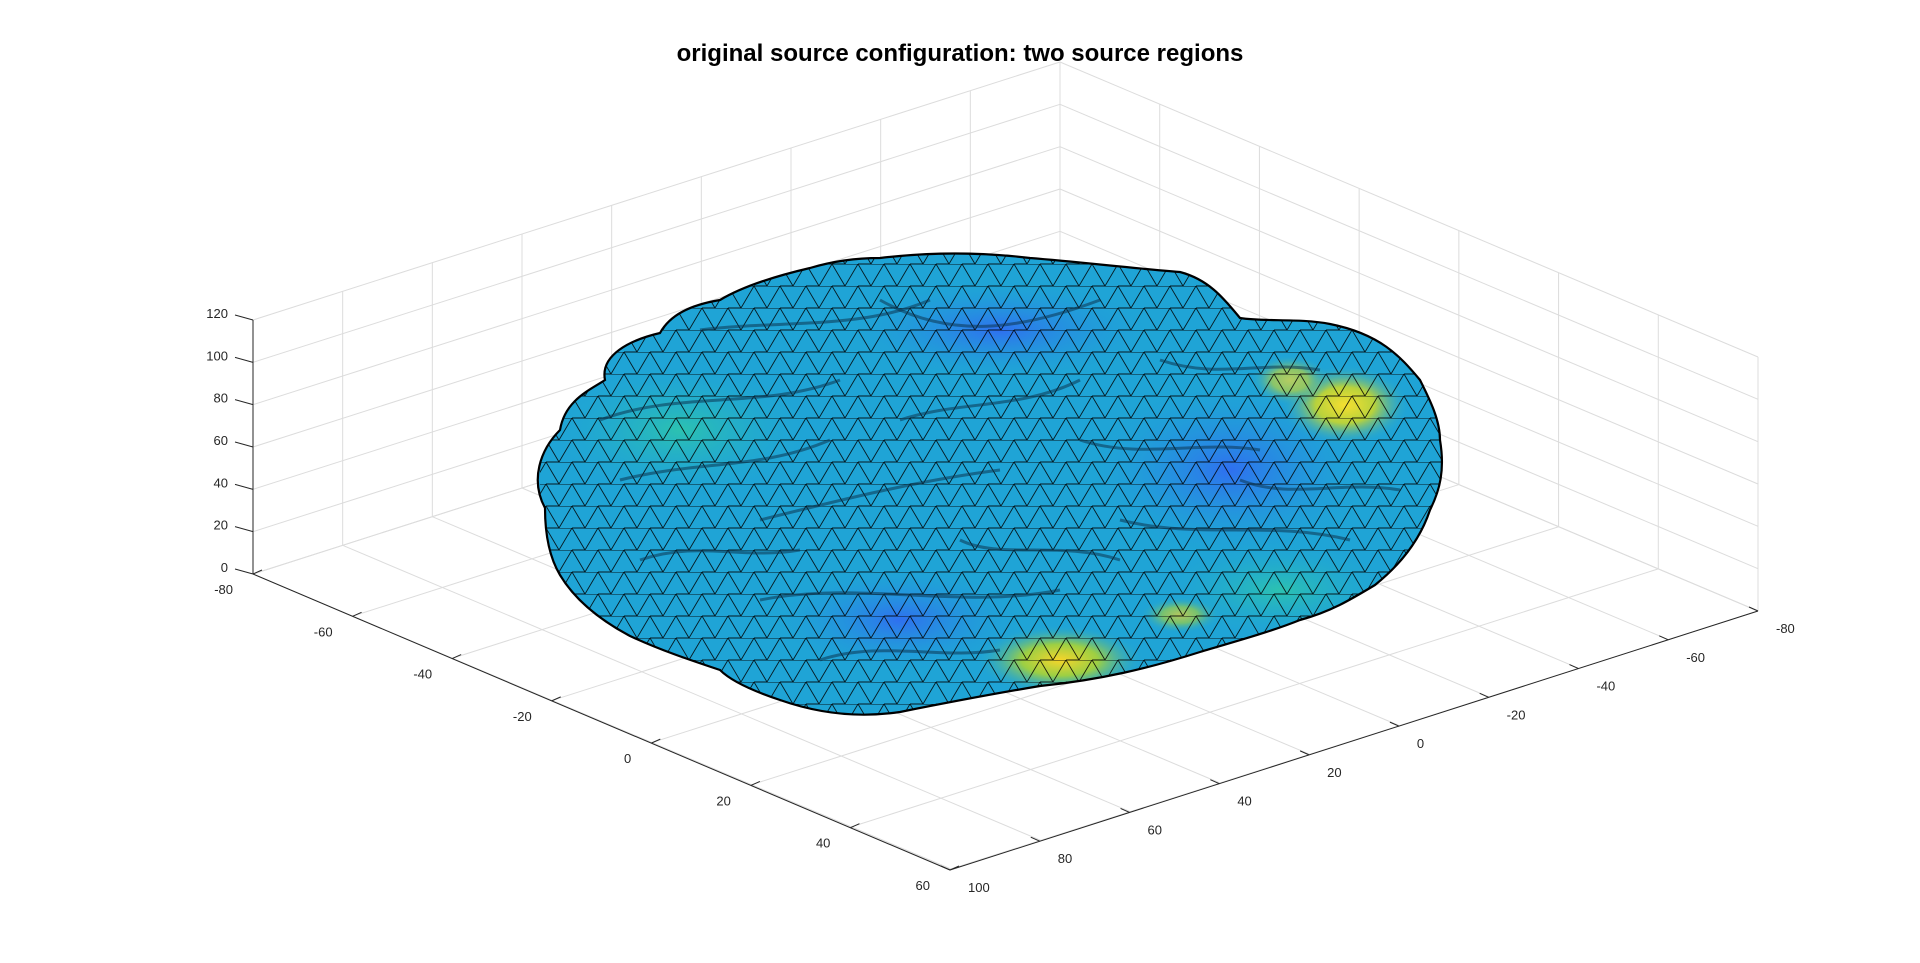 The height and width of the screenshot is (963, 1920). I want to click on x-tick-label: 40, so click(823, 843).